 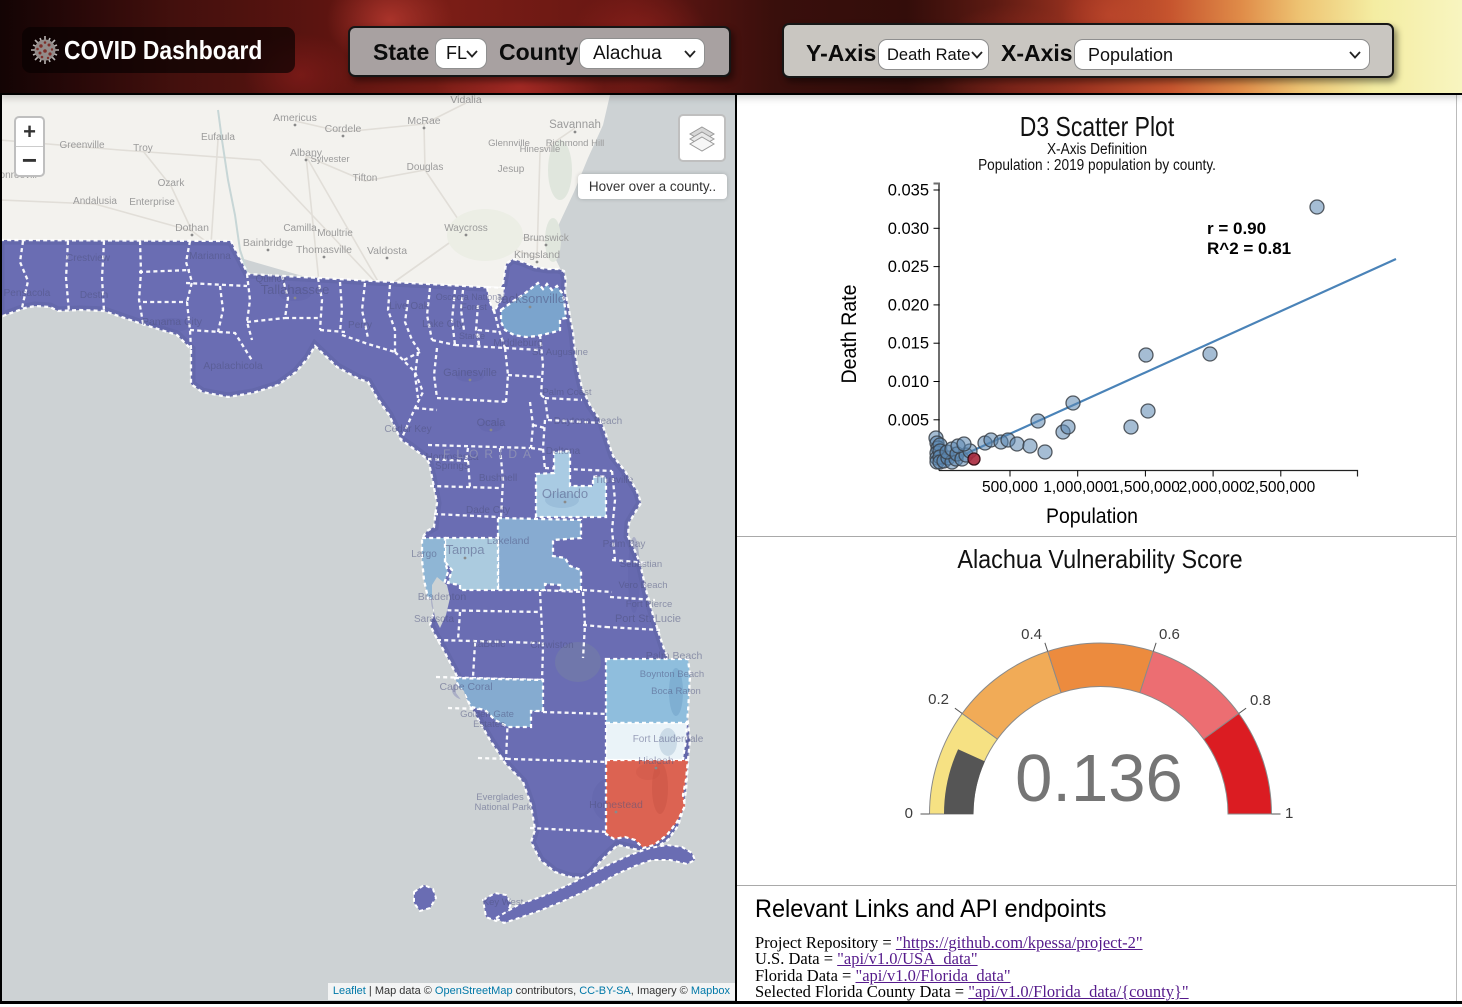 I want to click on svg-text: Enterprise, so click(x=152, y=202).